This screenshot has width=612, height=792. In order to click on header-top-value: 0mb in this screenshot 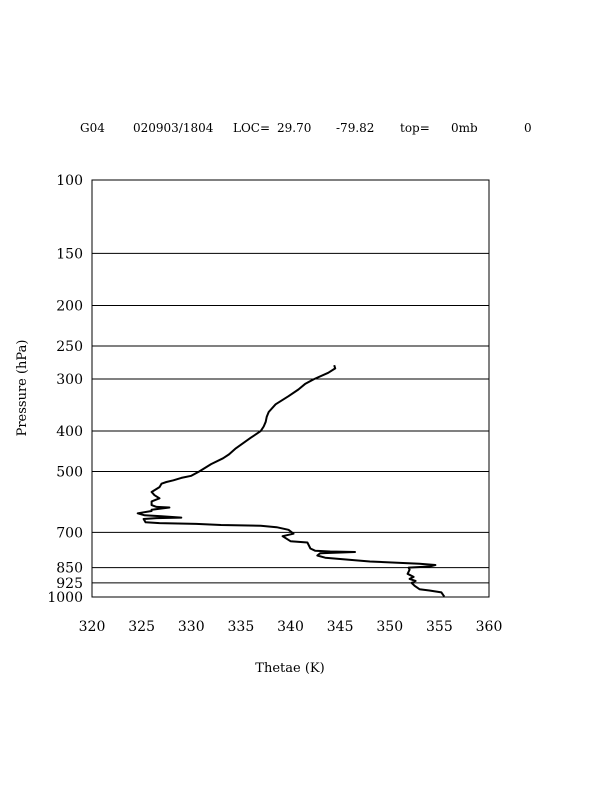, I will do `click(464, 128)`.